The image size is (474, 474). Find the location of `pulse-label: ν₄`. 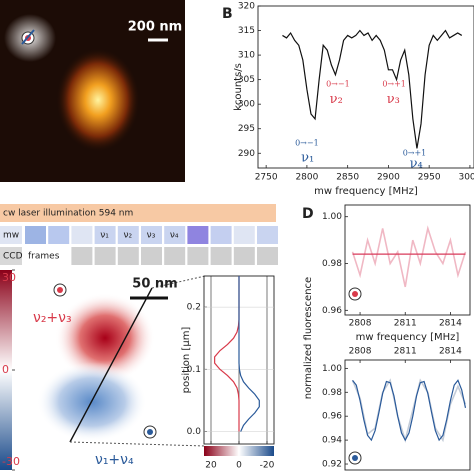

pulse-label: ν₄ is located at coordinates (174, 236).